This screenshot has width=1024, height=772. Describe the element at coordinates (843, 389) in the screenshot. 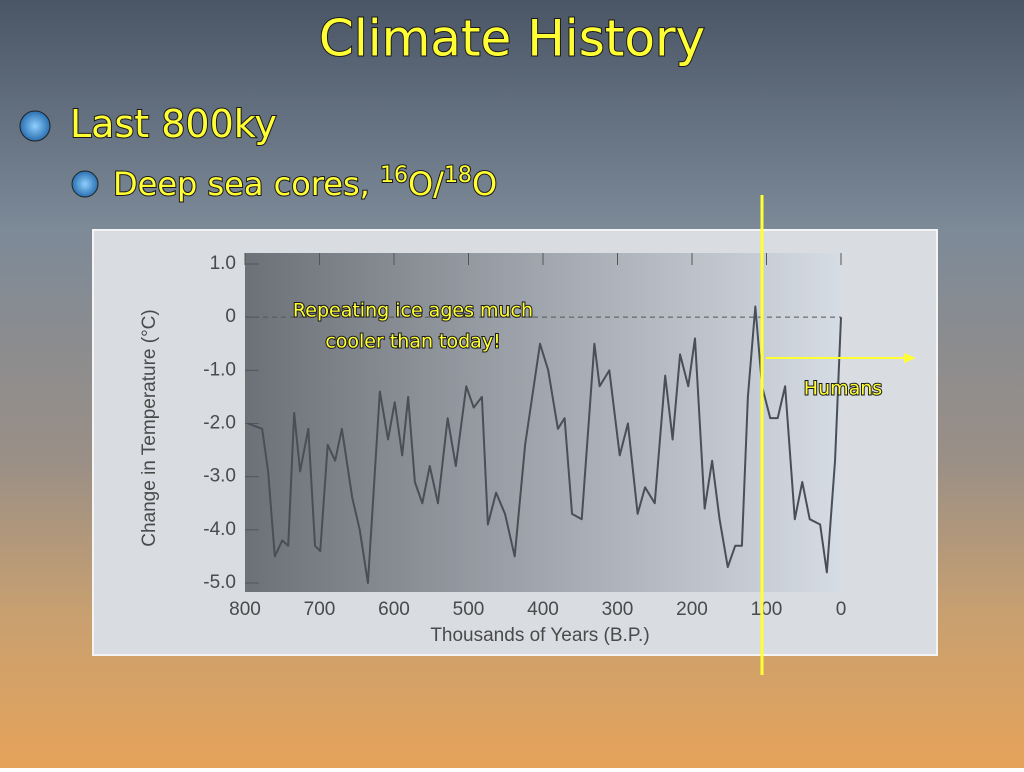

I see `humans-label: Humans` at that location.